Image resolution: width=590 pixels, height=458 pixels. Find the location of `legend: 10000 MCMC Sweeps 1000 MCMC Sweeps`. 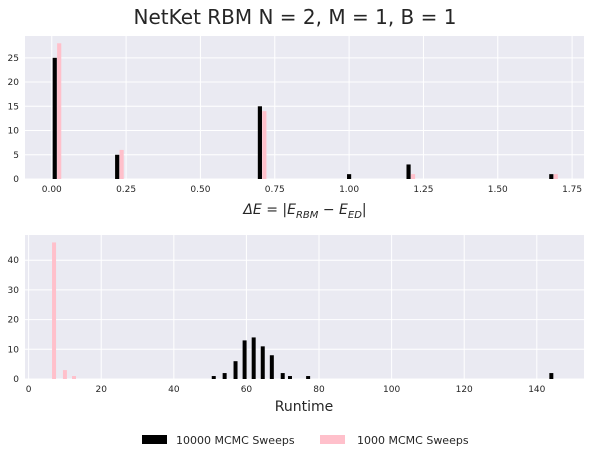

legend: 10000 MCMC Sweeps 1000 MCMC Sweeps is located at coordinates (305, 440).